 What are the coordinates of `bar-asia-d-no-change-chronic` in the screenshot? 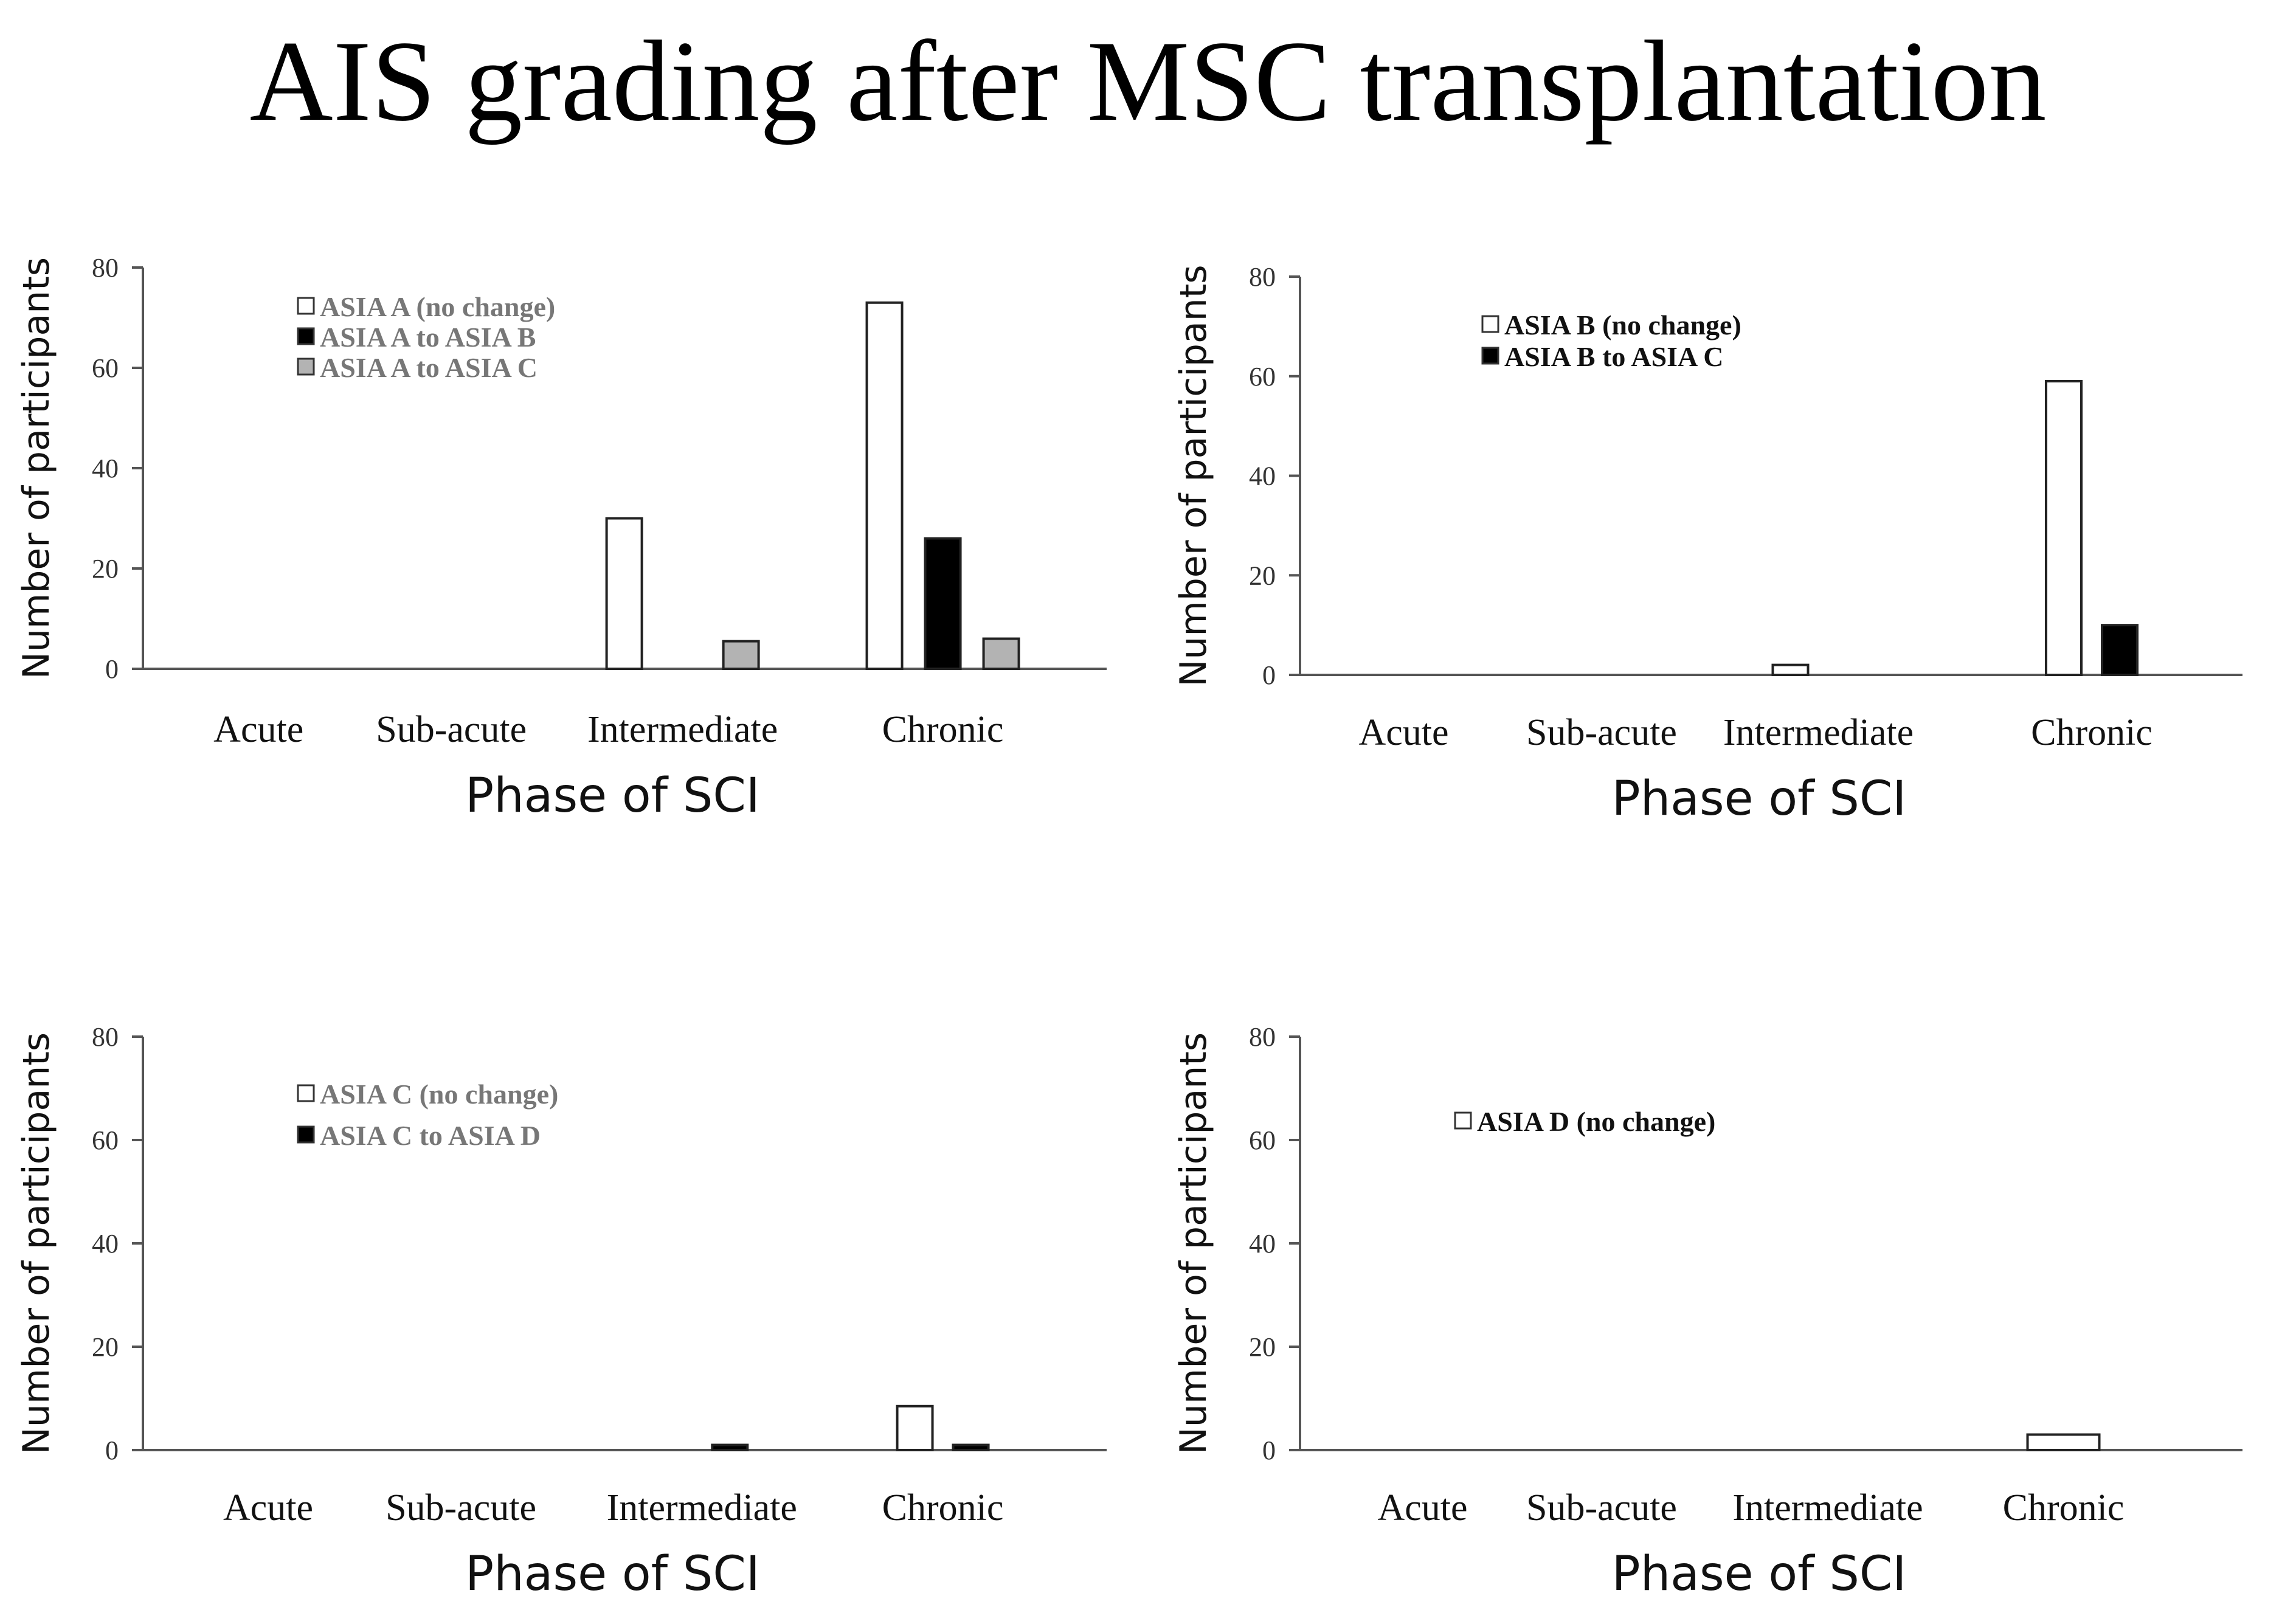 It's located at (2064, 1442).